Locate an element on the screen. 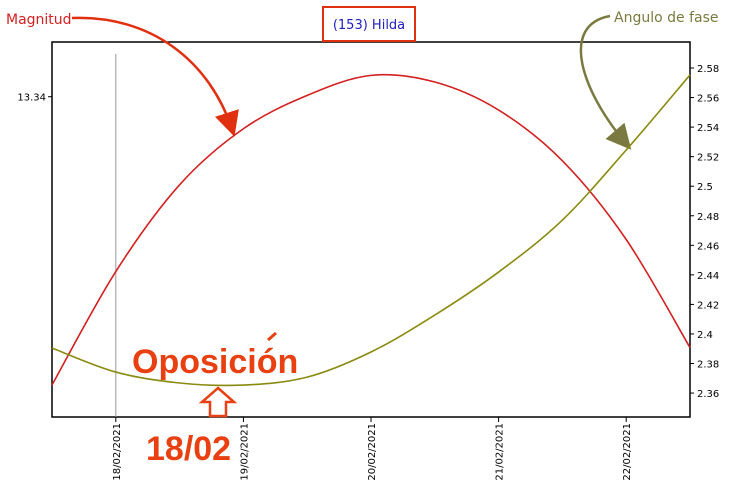 The image size is (732, 500). x-tick-label: 22/02/2021 is located at coordinates (627, 452).